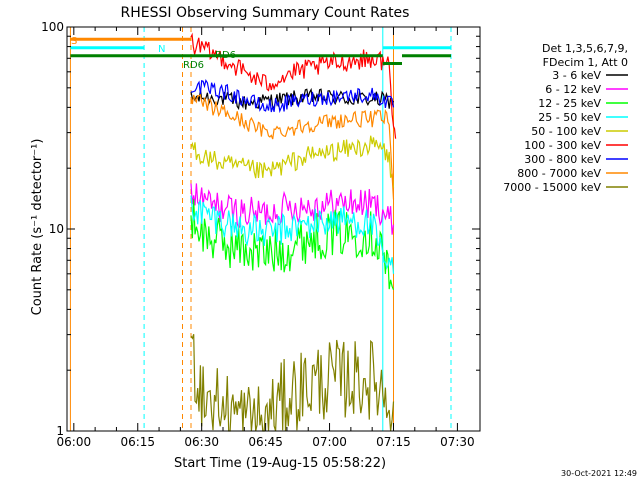  Describe the element at coordinates (569, 117) in the screenshot. I see `legend-label: 25 - 50 keV` at that location.